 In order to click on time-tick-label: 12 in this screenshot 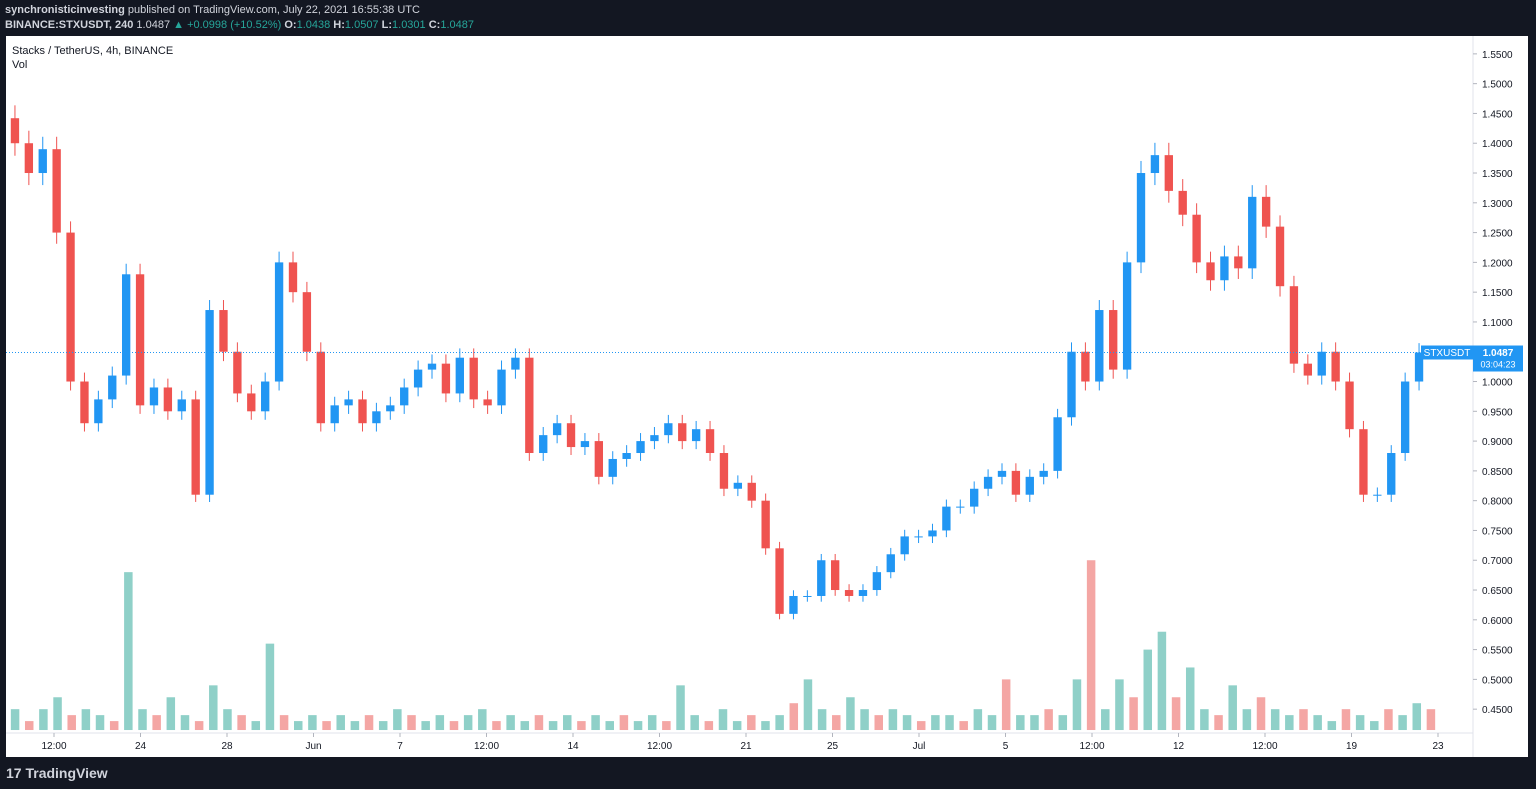, I will do `click(1179, 746)`.